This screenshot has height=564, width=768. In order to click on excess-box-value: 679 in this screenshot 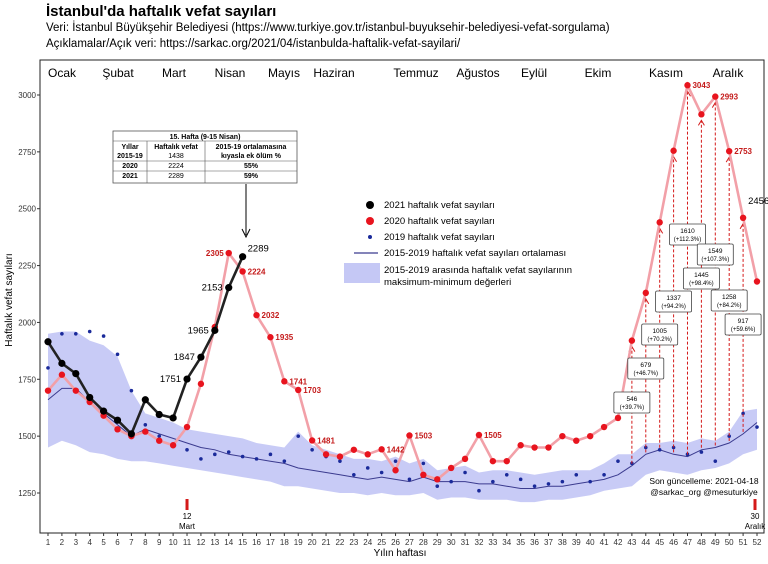, I will do `click(645, 365)`.